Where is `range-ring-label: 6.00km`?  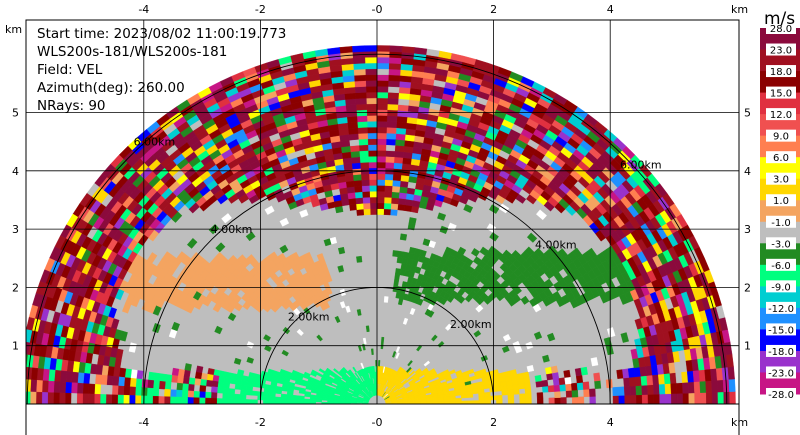 range-ring-label: 6.00km is located at coordinates (641, 165).